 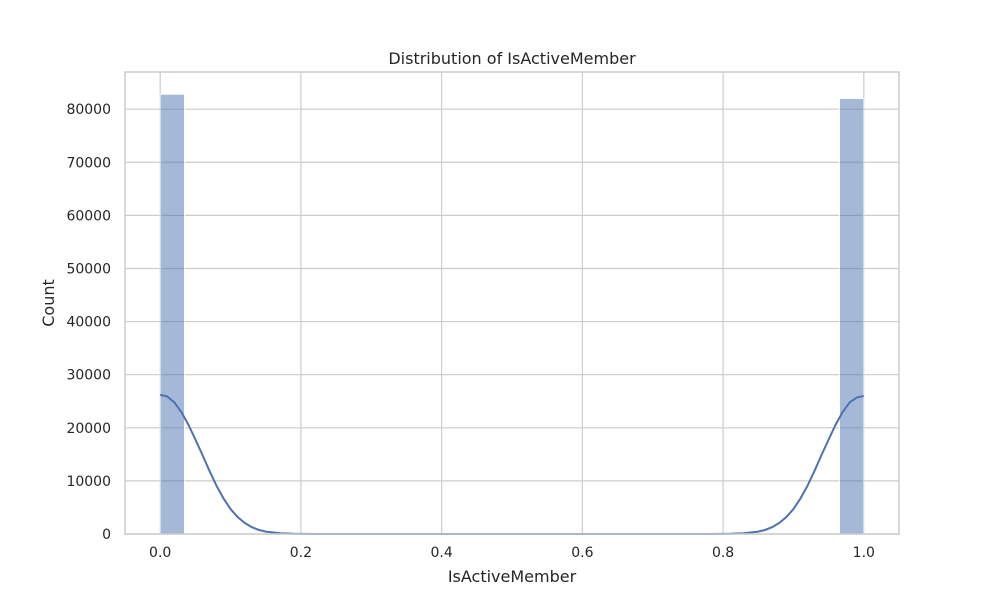 I want to click on x-tick-label: 0.4, so click(x=442, y=553).